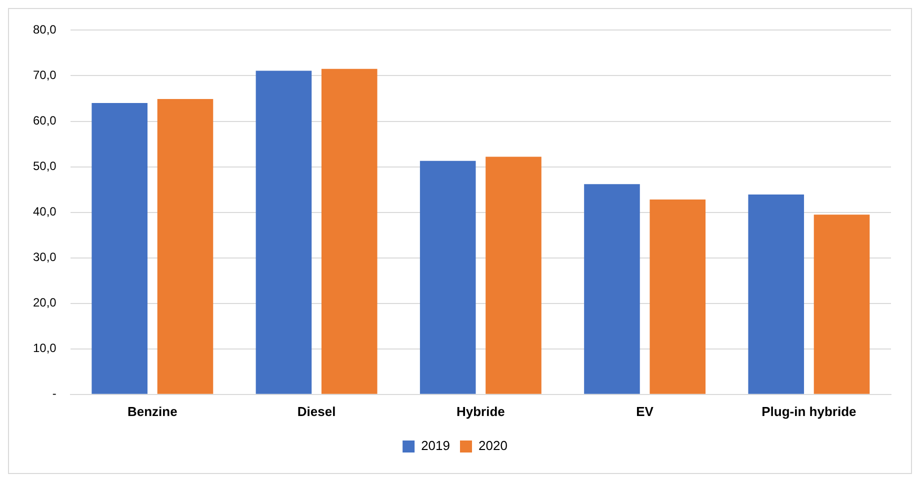 This screenshot has width=920, height=482. What do you see at coordinates (44, 303) in the screenshot?
I see `y-tick-label: 20,0` at bounding box center [44, 303].